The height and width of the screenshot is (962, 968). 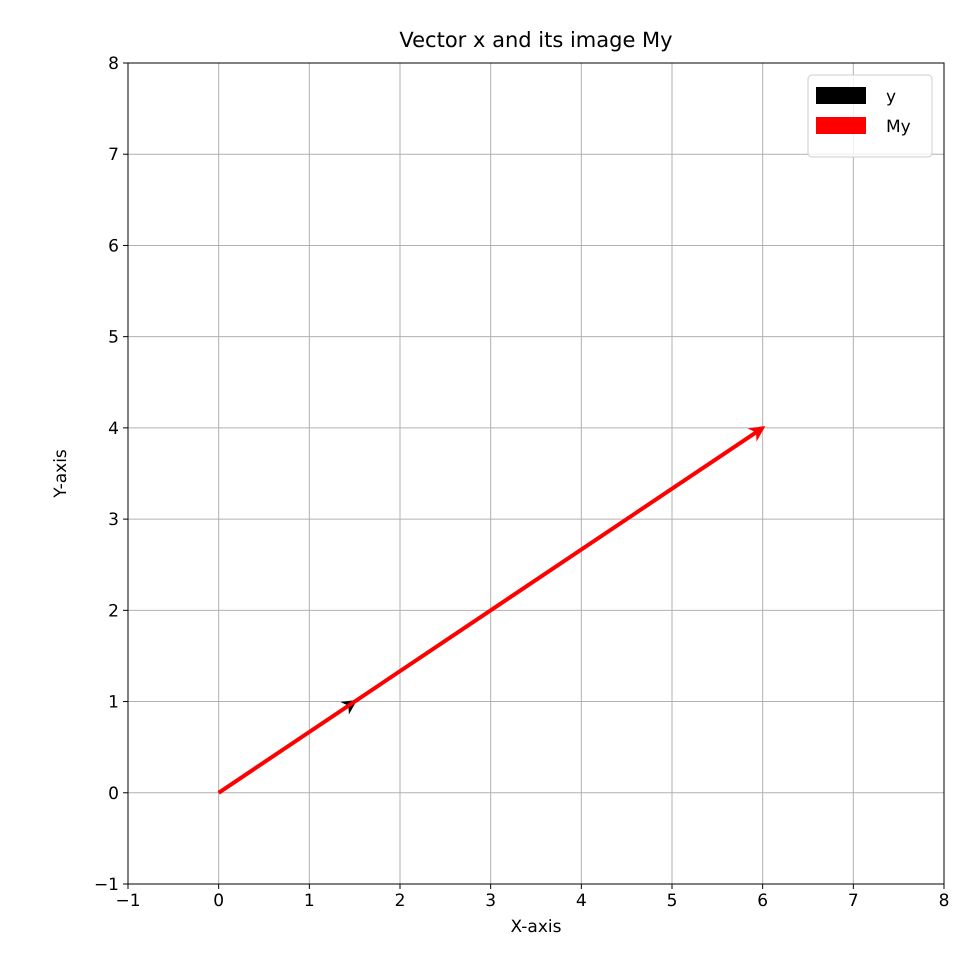 I want to click on y-tick-label: 8, so click(x=113, y=64).